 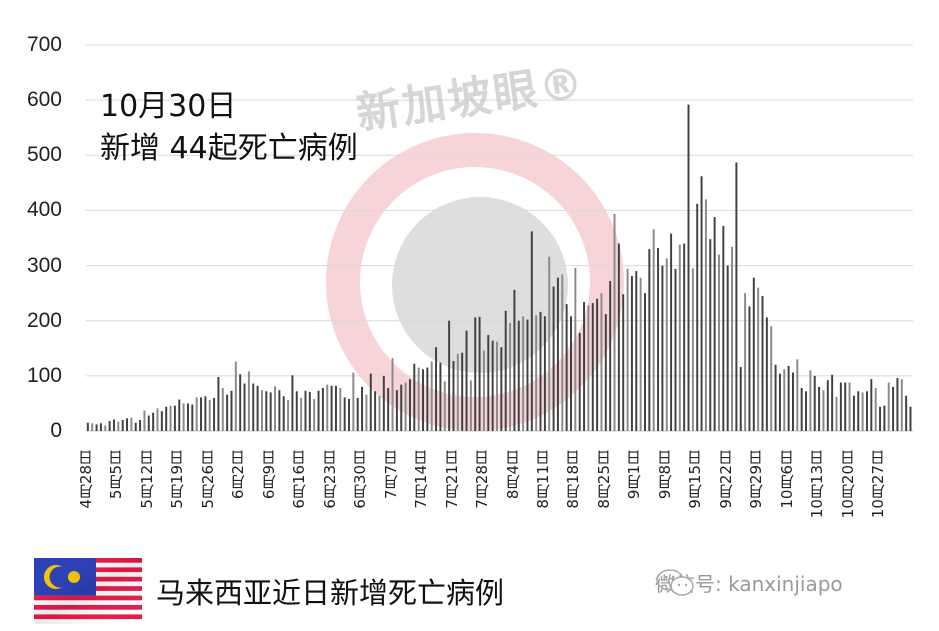 What do you see at coordinates (786, 479) in the screenshot?
I see `x-tick-label: 10月6日` at bounding box center [786, 479].